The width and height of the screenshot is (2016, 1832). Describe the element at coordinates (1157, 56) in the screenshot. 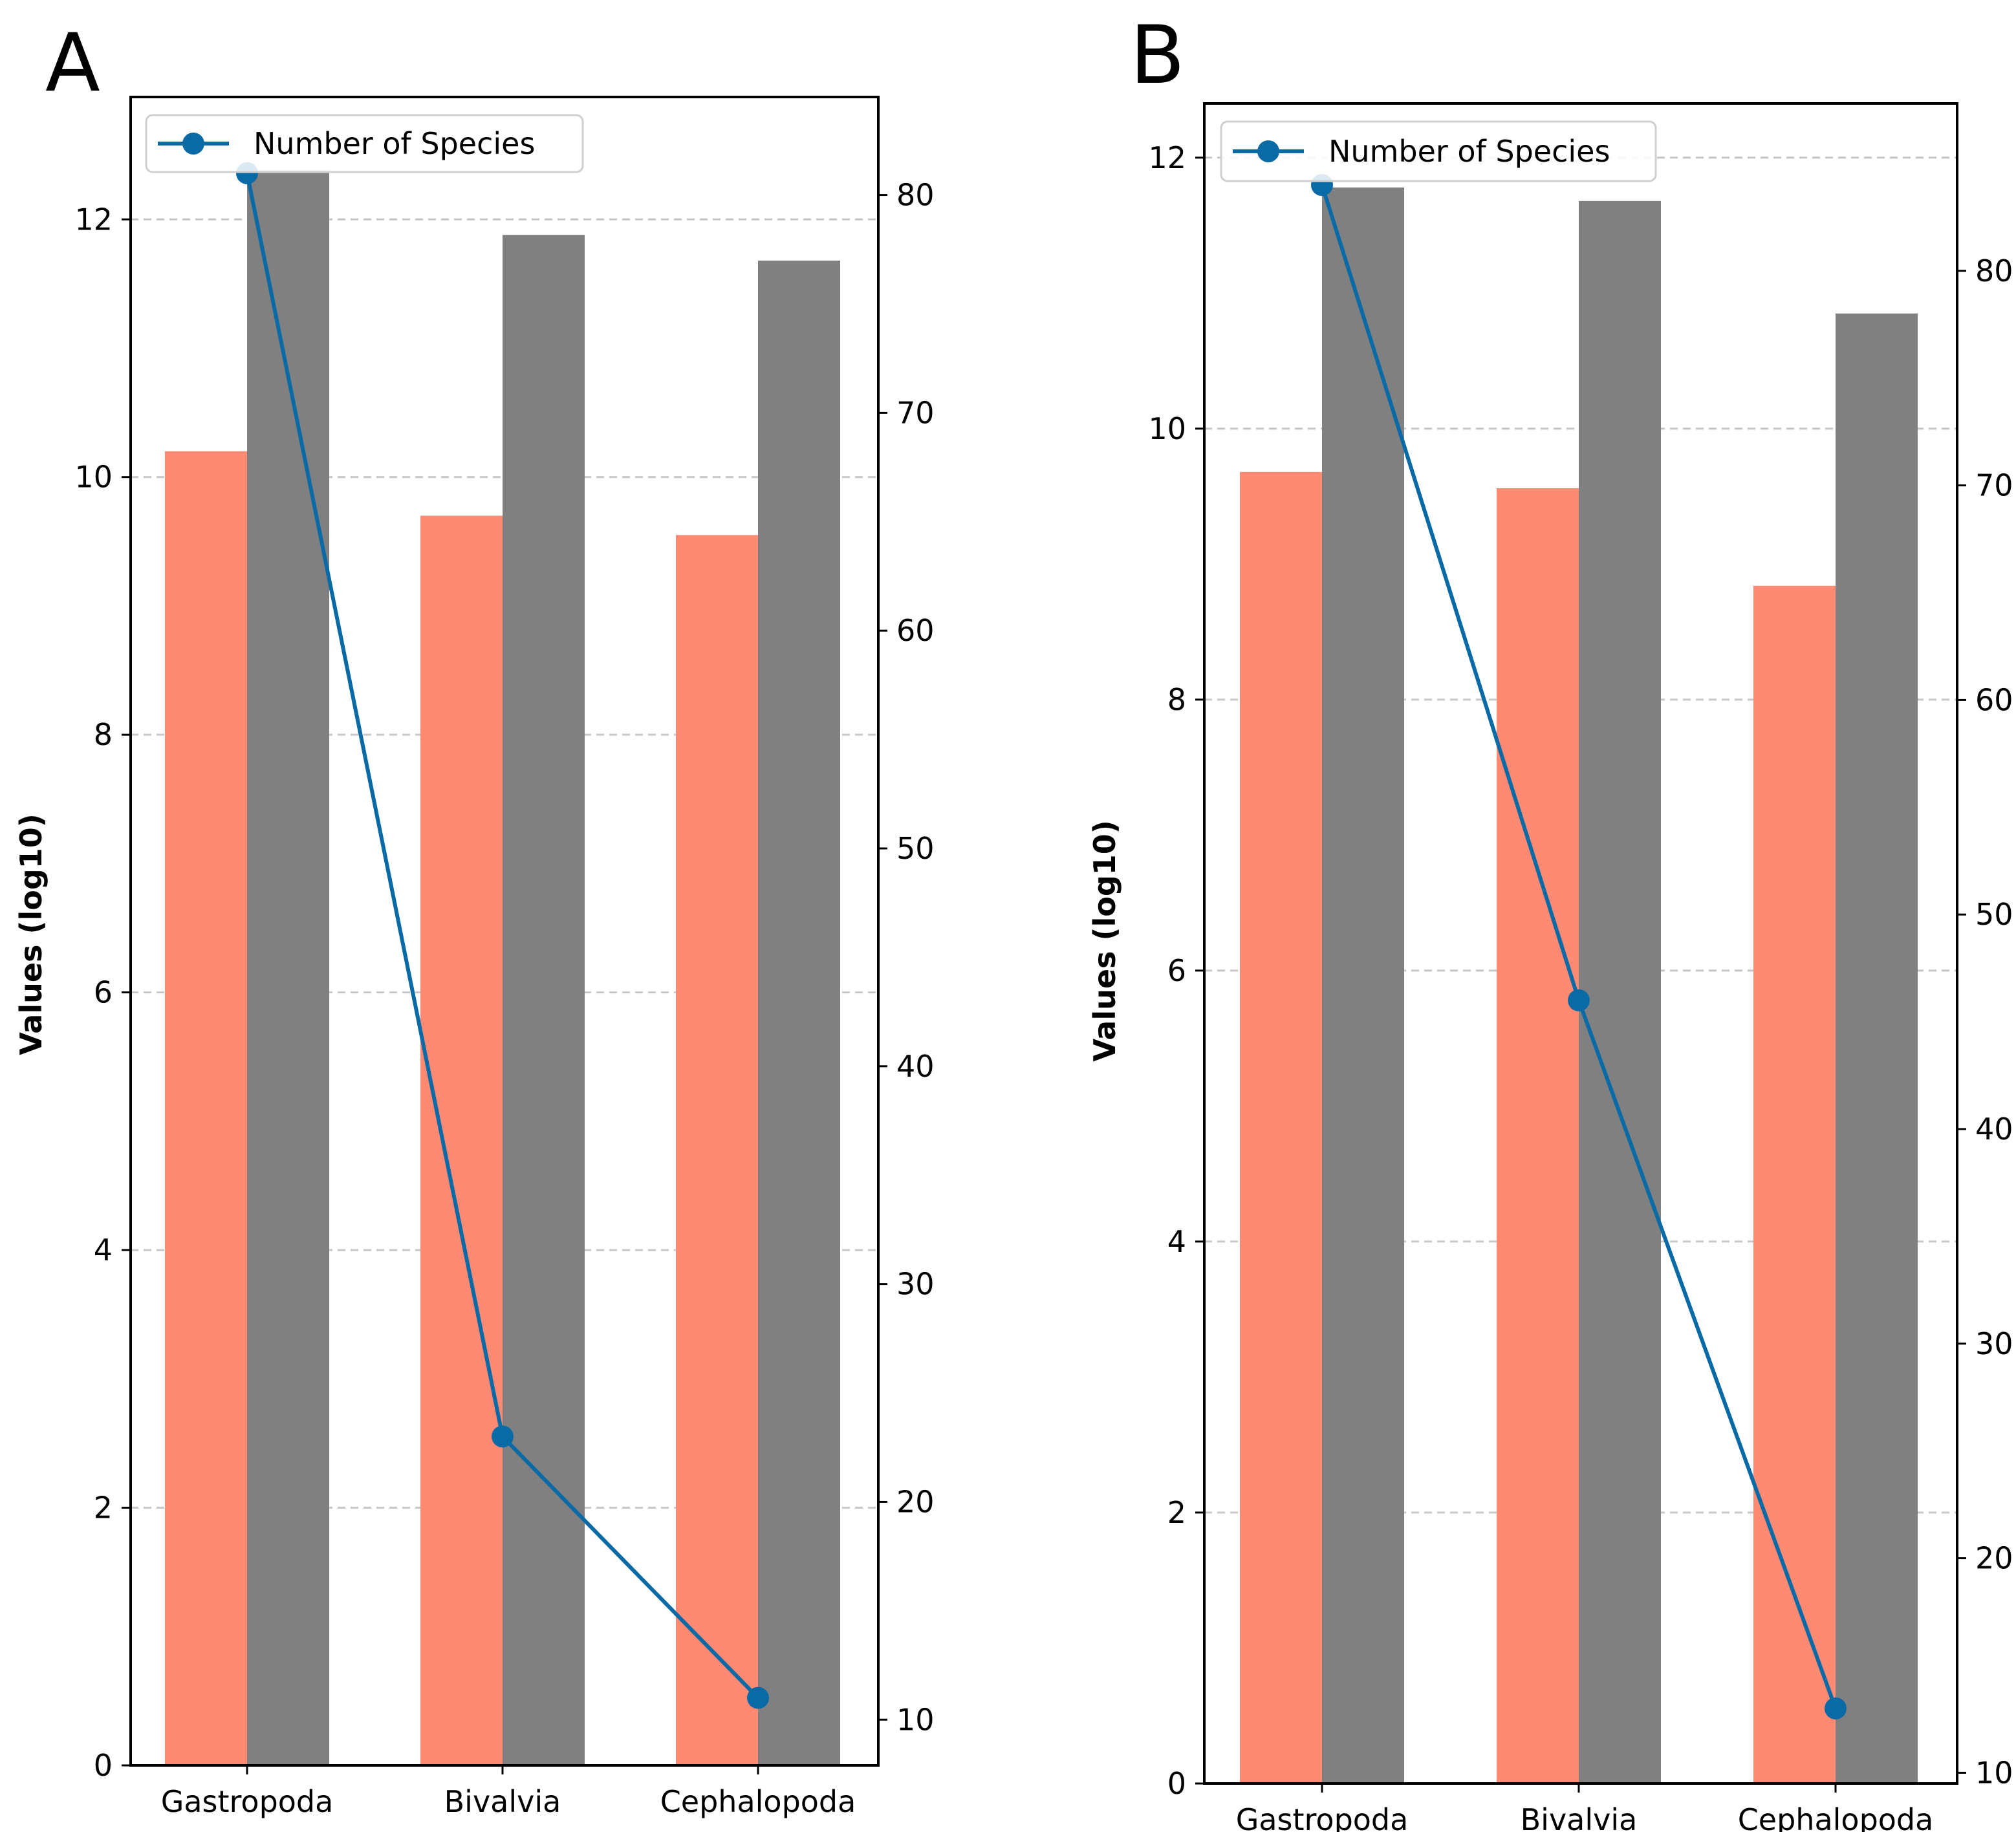

I see `panel-b-label: B` at that location.